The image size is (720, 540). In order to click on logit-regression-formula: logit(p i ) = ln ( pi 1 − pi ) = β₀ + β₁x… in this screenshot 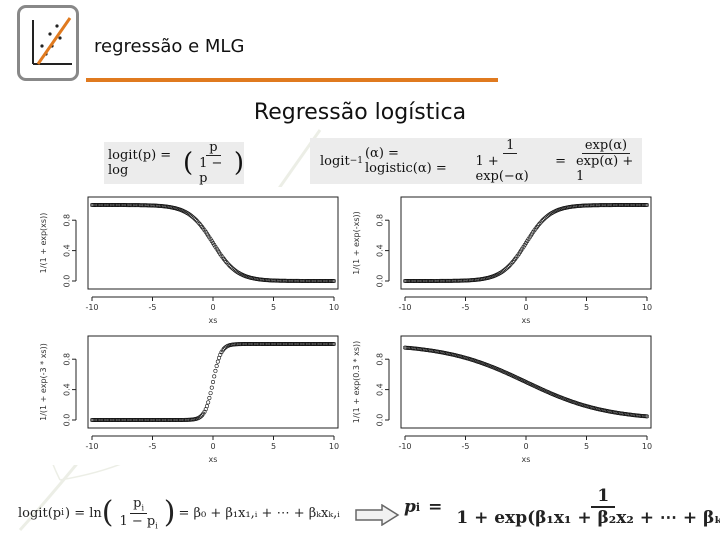, I will do `click(179, 513)`.